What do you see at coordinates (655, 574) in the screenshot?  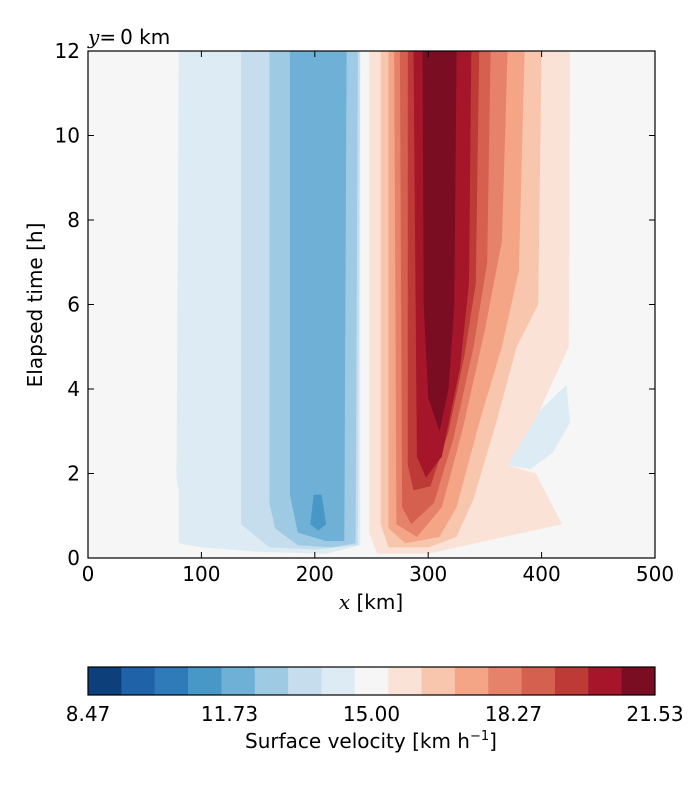 I see `x-tick-label: 500` at bounding box center [655, 574].